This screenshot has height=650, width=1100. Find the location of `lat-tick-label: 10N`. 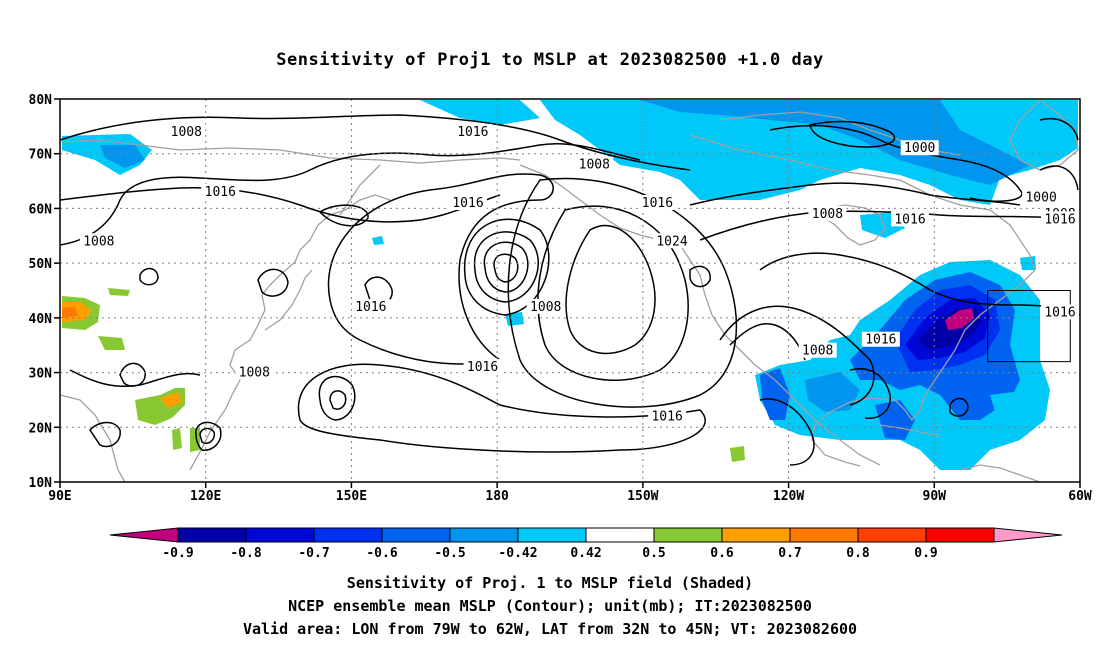

lat-tick-label: 10N is located at coordinates (41, 483).